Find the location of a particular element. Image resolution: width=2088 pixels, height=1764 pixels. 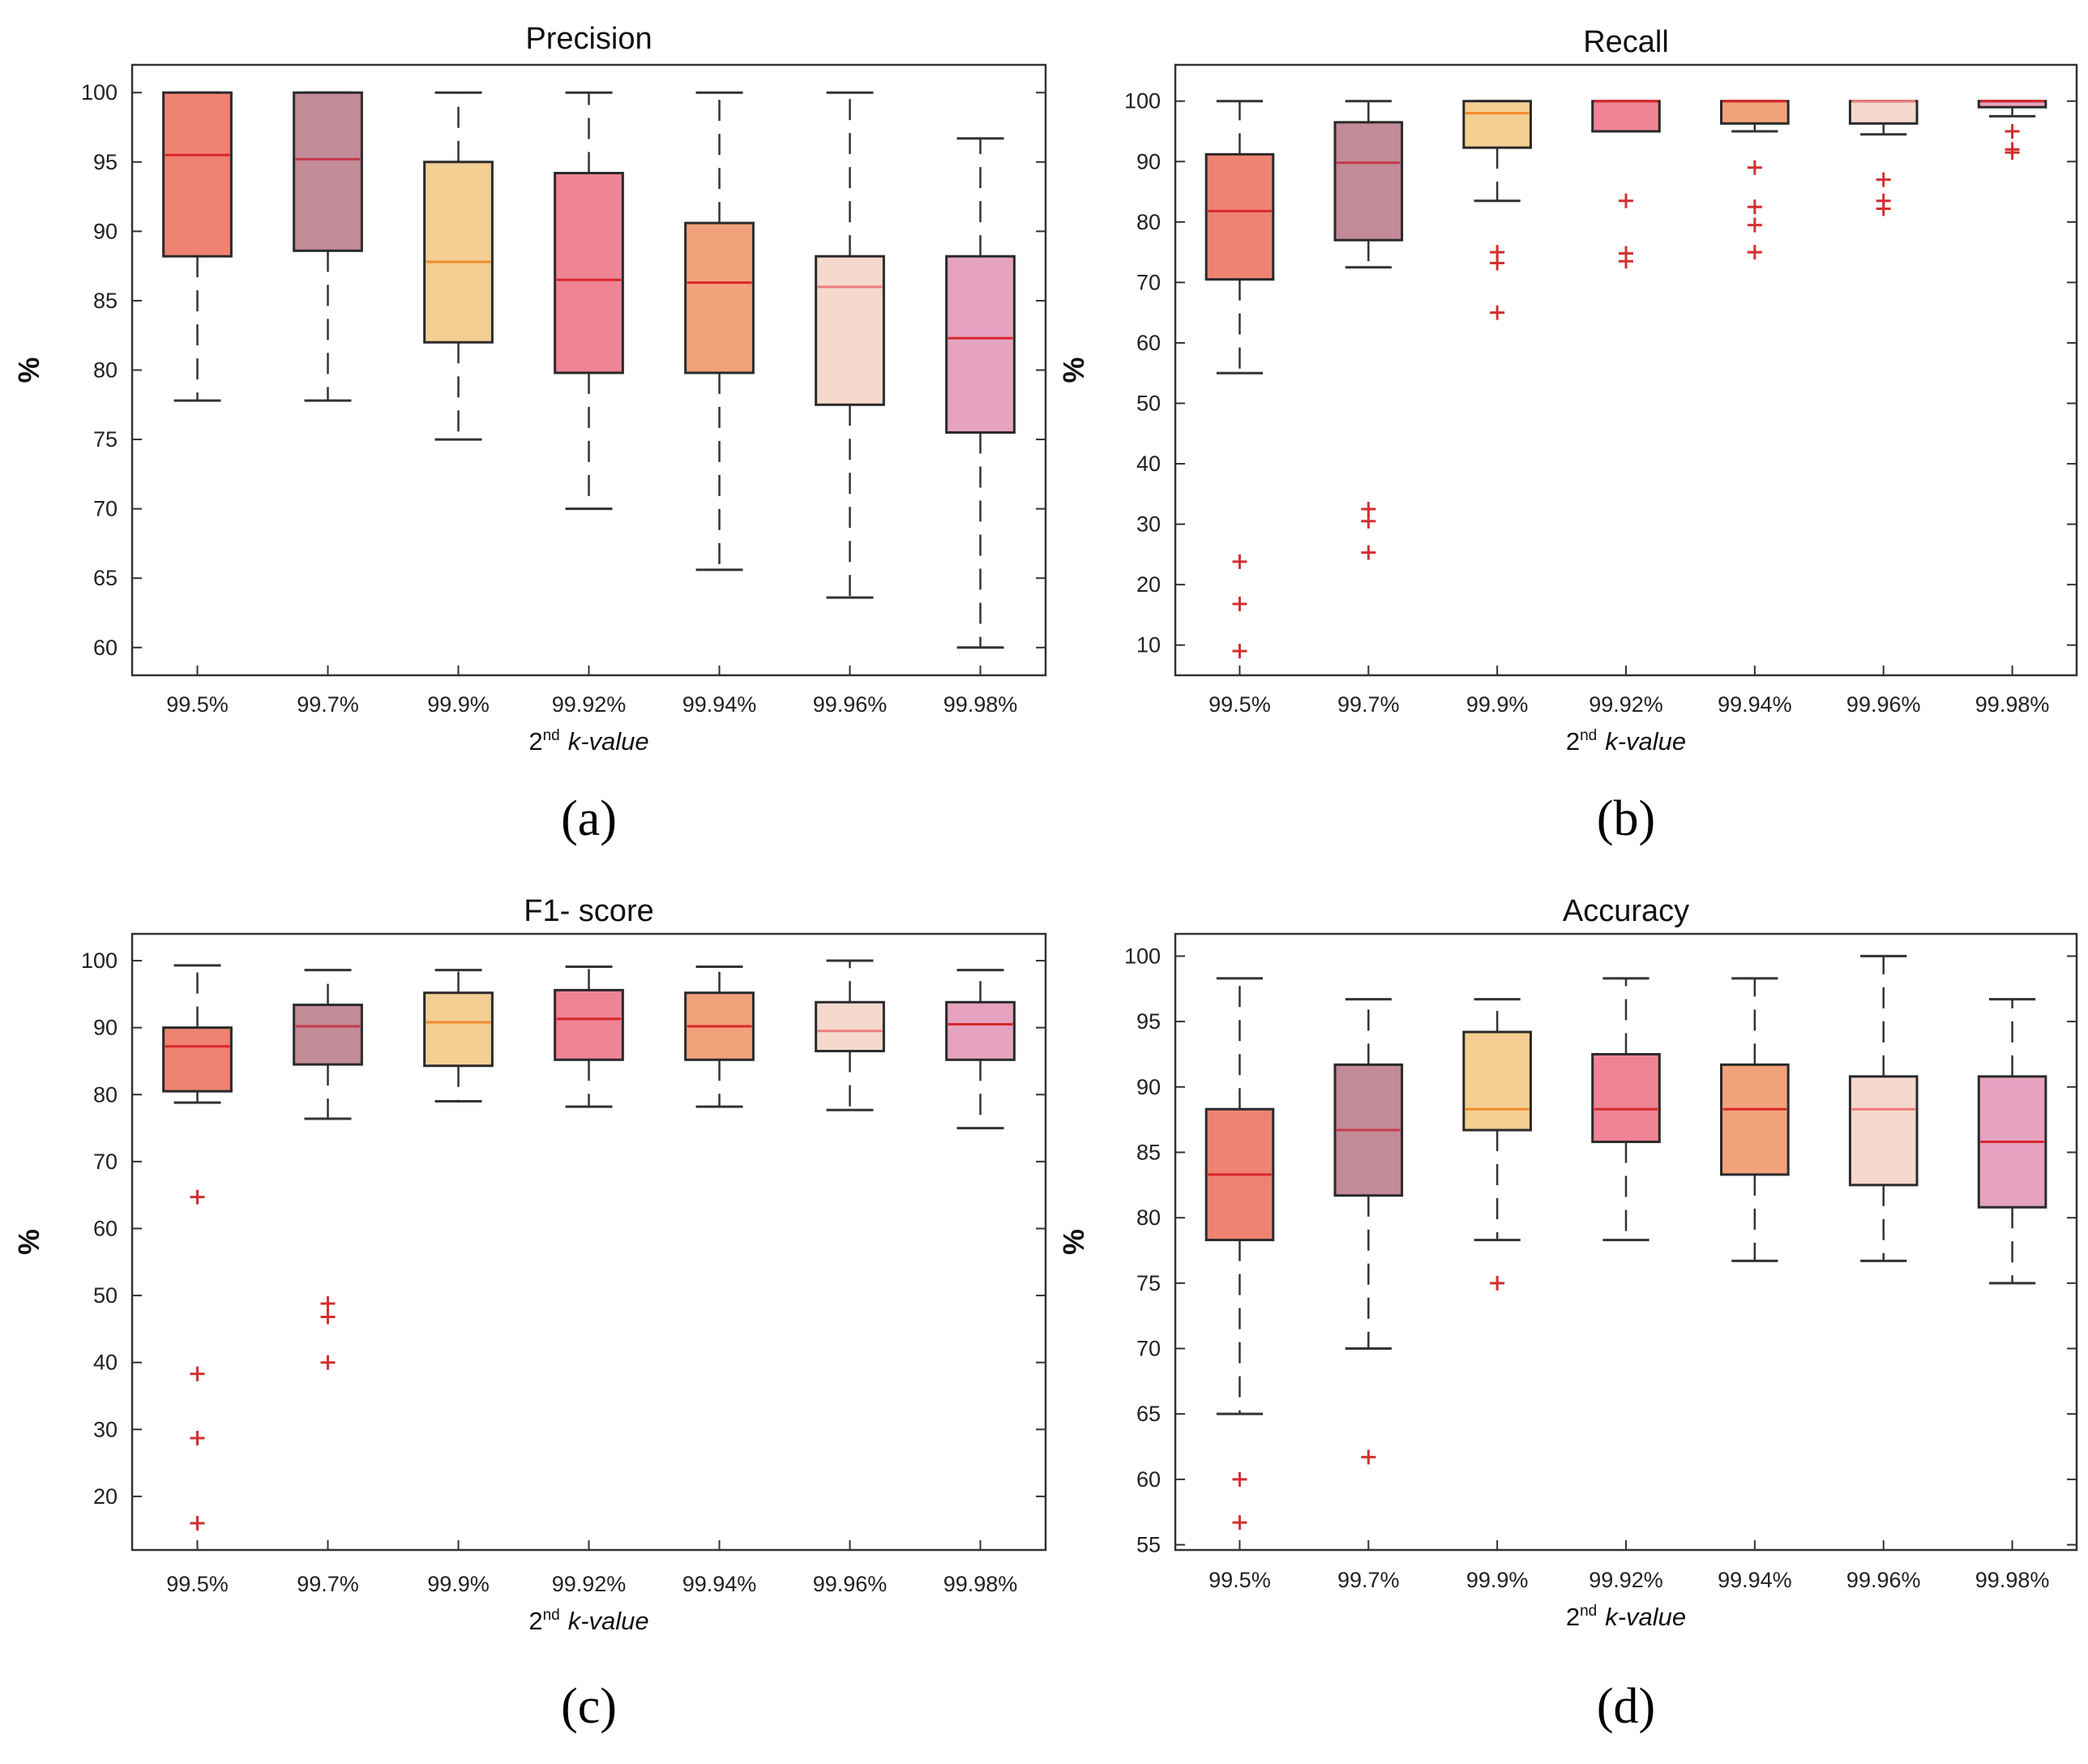

y-tick-label: 30 is located at coordinates (105, 1429).